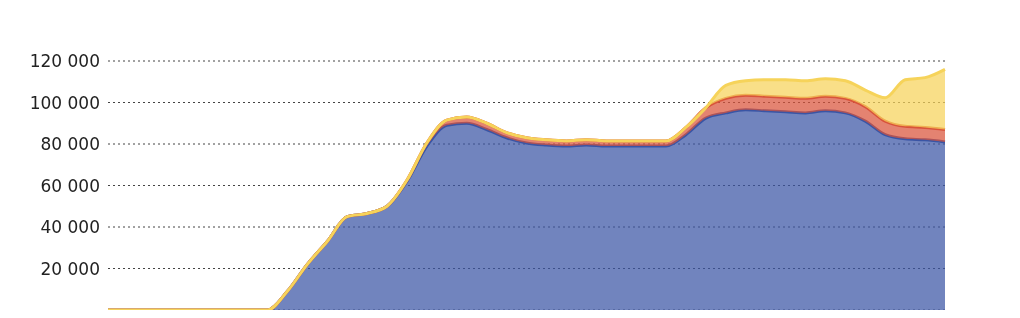 The width and height of the screenshot is (1020, 318). What do you see at coordinates (64, 102) in the screenshot?
I see `y-tick-label: 100 000` at bounding box center [64, 102].